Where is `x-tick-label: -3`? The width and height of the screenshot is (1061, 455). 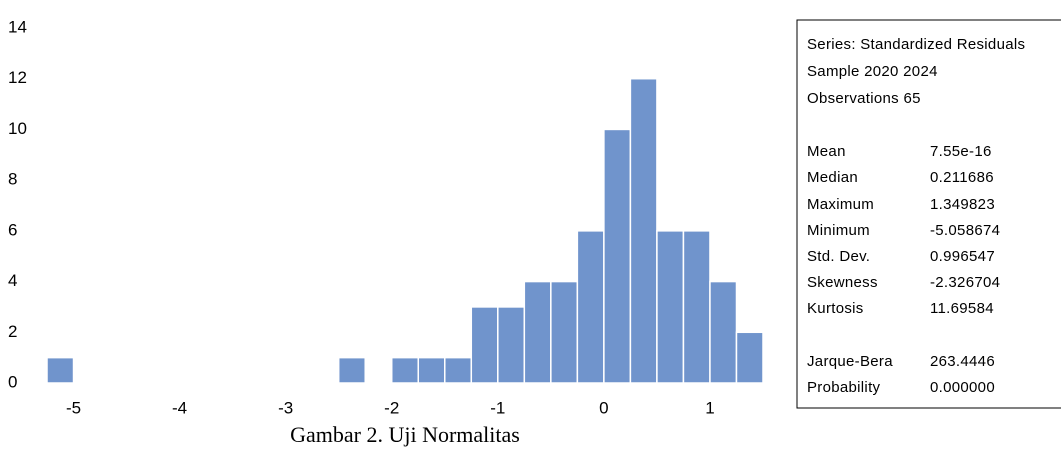
x-tick-label: -3 is located at coordinates (285, 407).